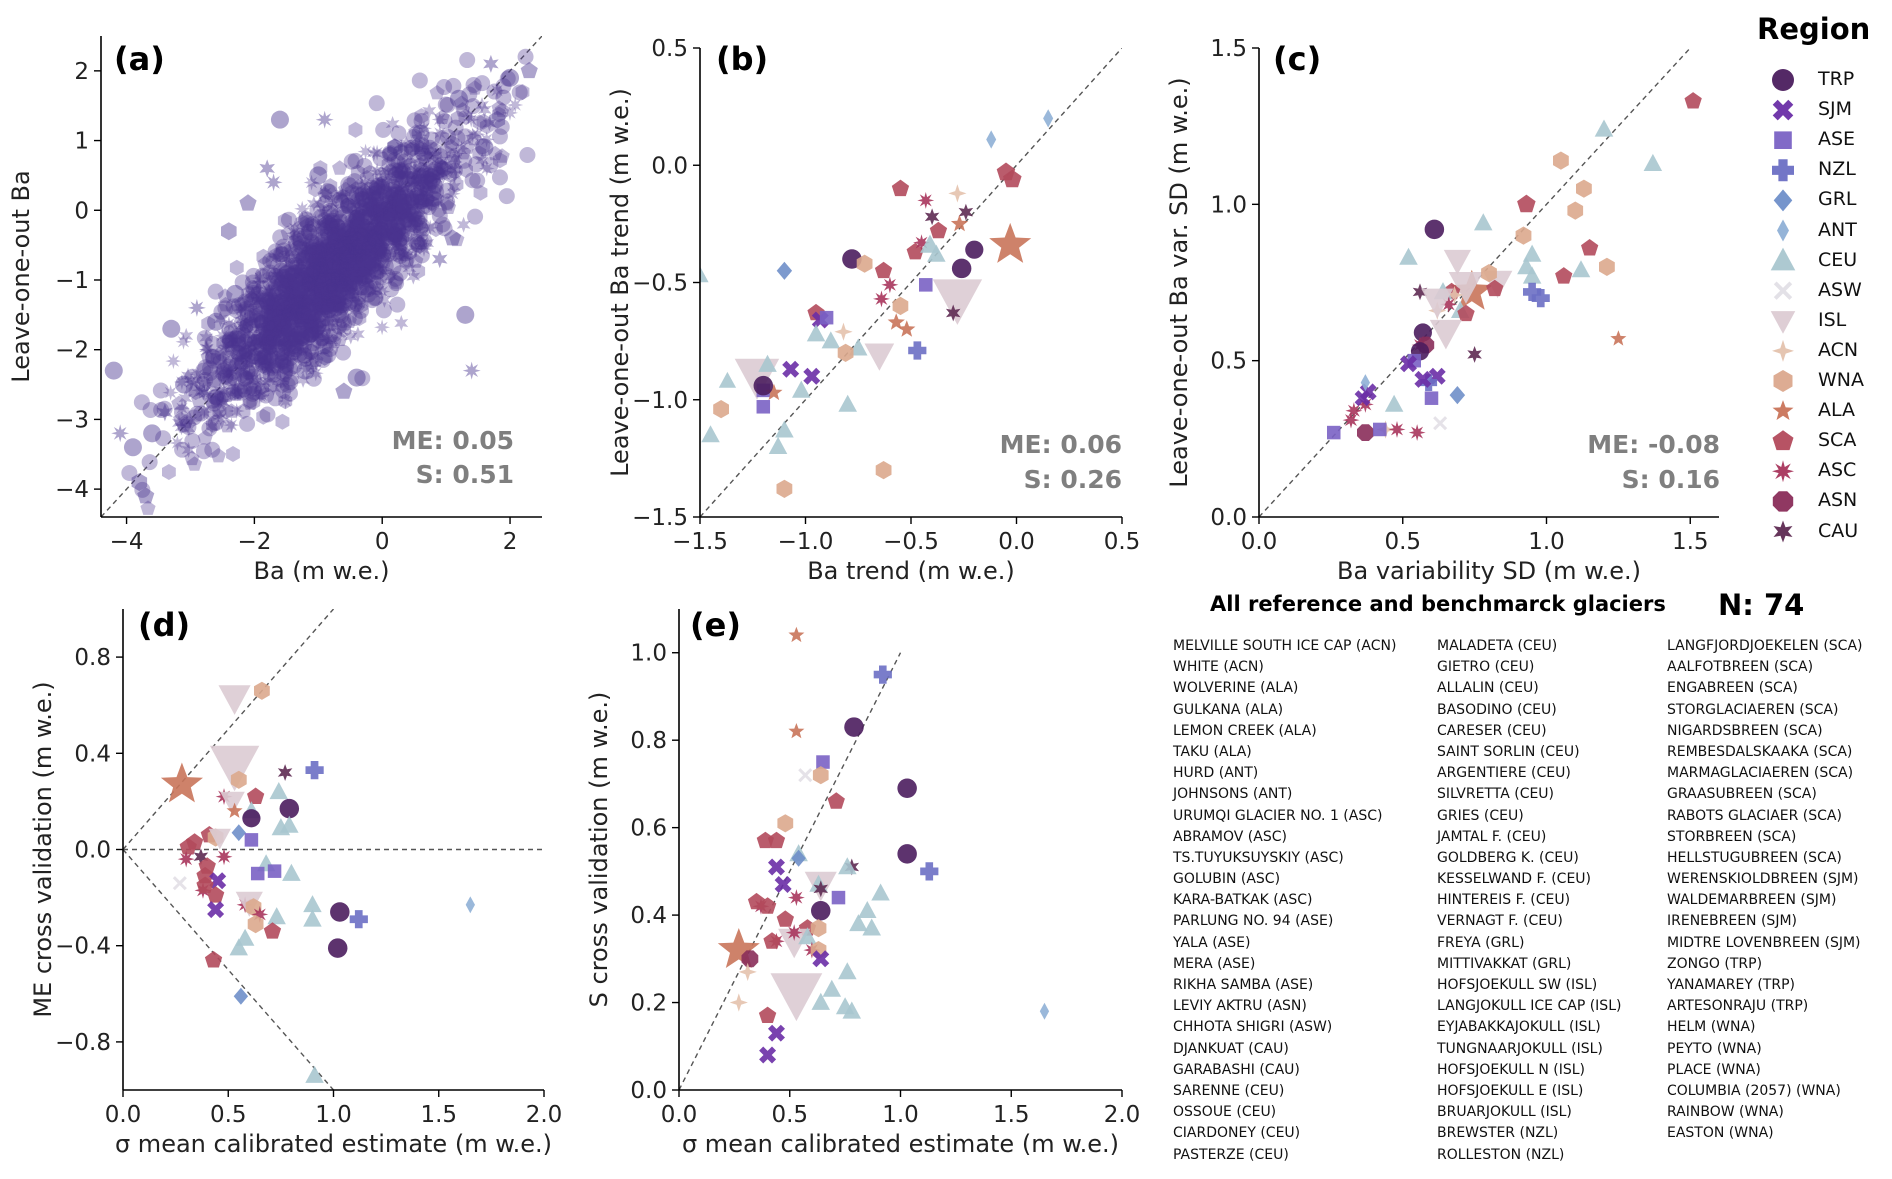 The width and height of the screenshot is (1892, 1179). What do you see at coordinates (1508, 751) in the screenshot?
I see `glacier-entry: SAINT SORLIN (CEU)` at bounding box center [1508, 751].